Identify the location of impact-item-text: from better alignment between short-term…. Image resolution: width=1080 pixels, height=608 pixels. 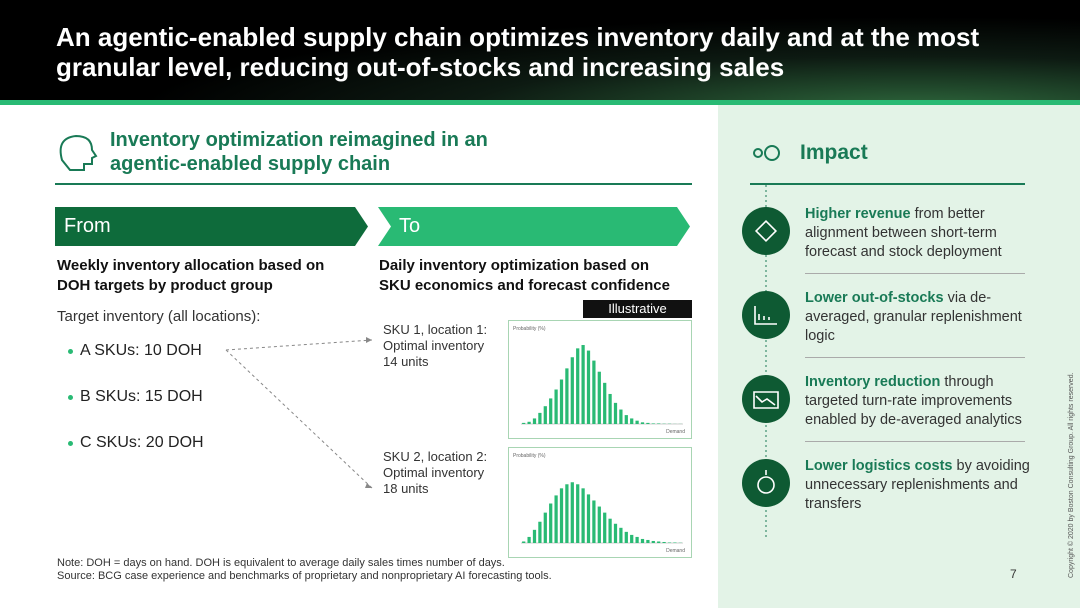
(903, 233).